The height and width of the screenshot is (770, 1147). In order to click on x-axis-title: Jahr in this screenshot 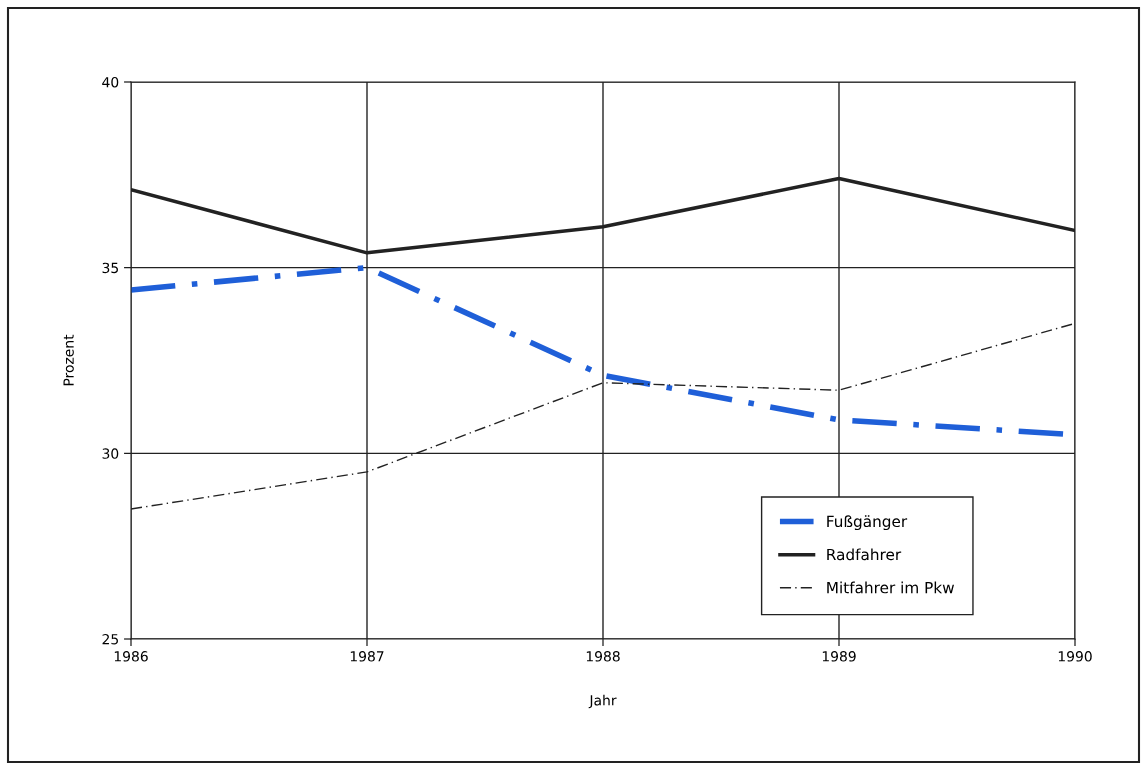, I will do `click(602, 701)`.